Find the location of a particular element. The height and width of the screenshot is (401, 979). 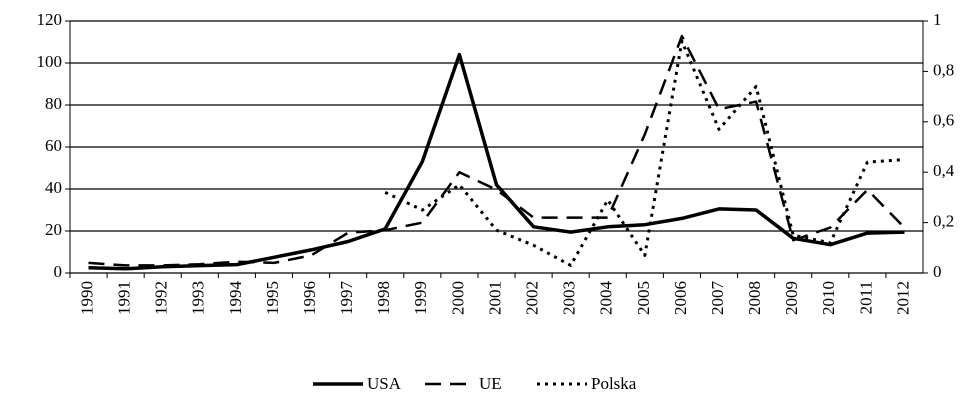

x-tick-label: 2006 is located at coordinates (680, 298).